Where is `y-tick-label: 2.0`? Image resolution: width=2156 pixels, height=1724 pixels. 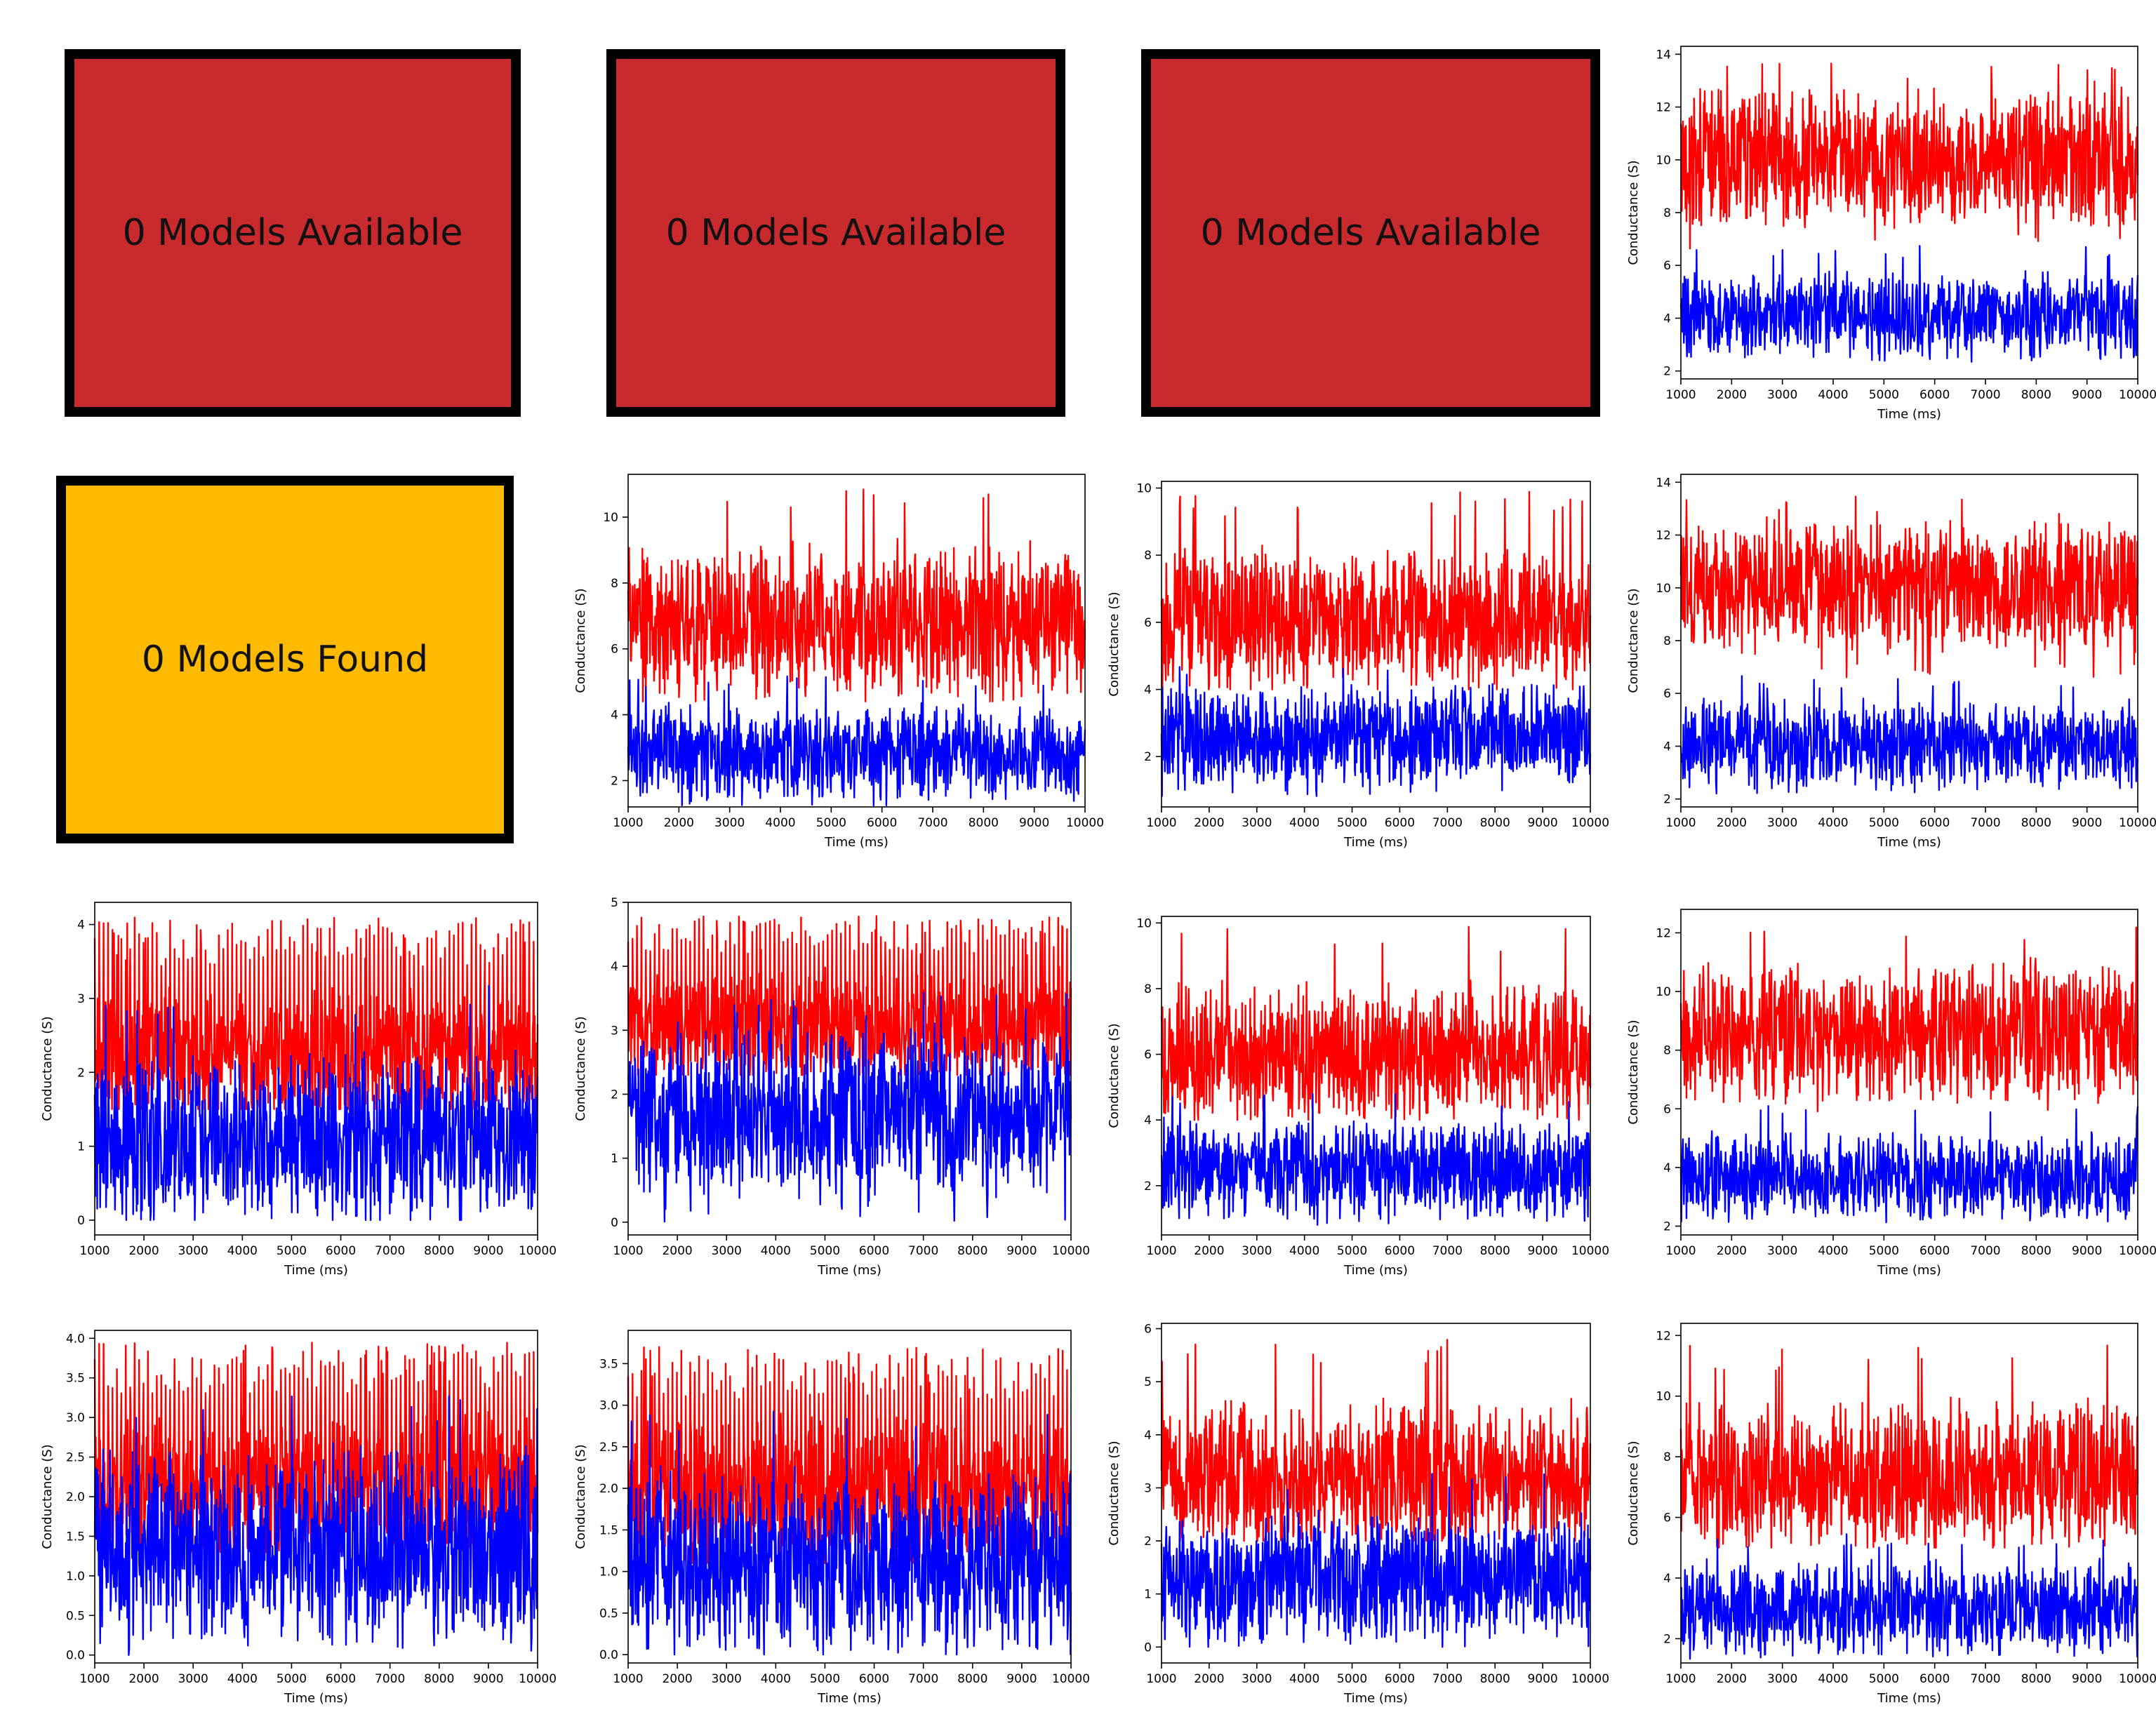 y-tick-label: 2.0 is located at coordinates (608, 1489).